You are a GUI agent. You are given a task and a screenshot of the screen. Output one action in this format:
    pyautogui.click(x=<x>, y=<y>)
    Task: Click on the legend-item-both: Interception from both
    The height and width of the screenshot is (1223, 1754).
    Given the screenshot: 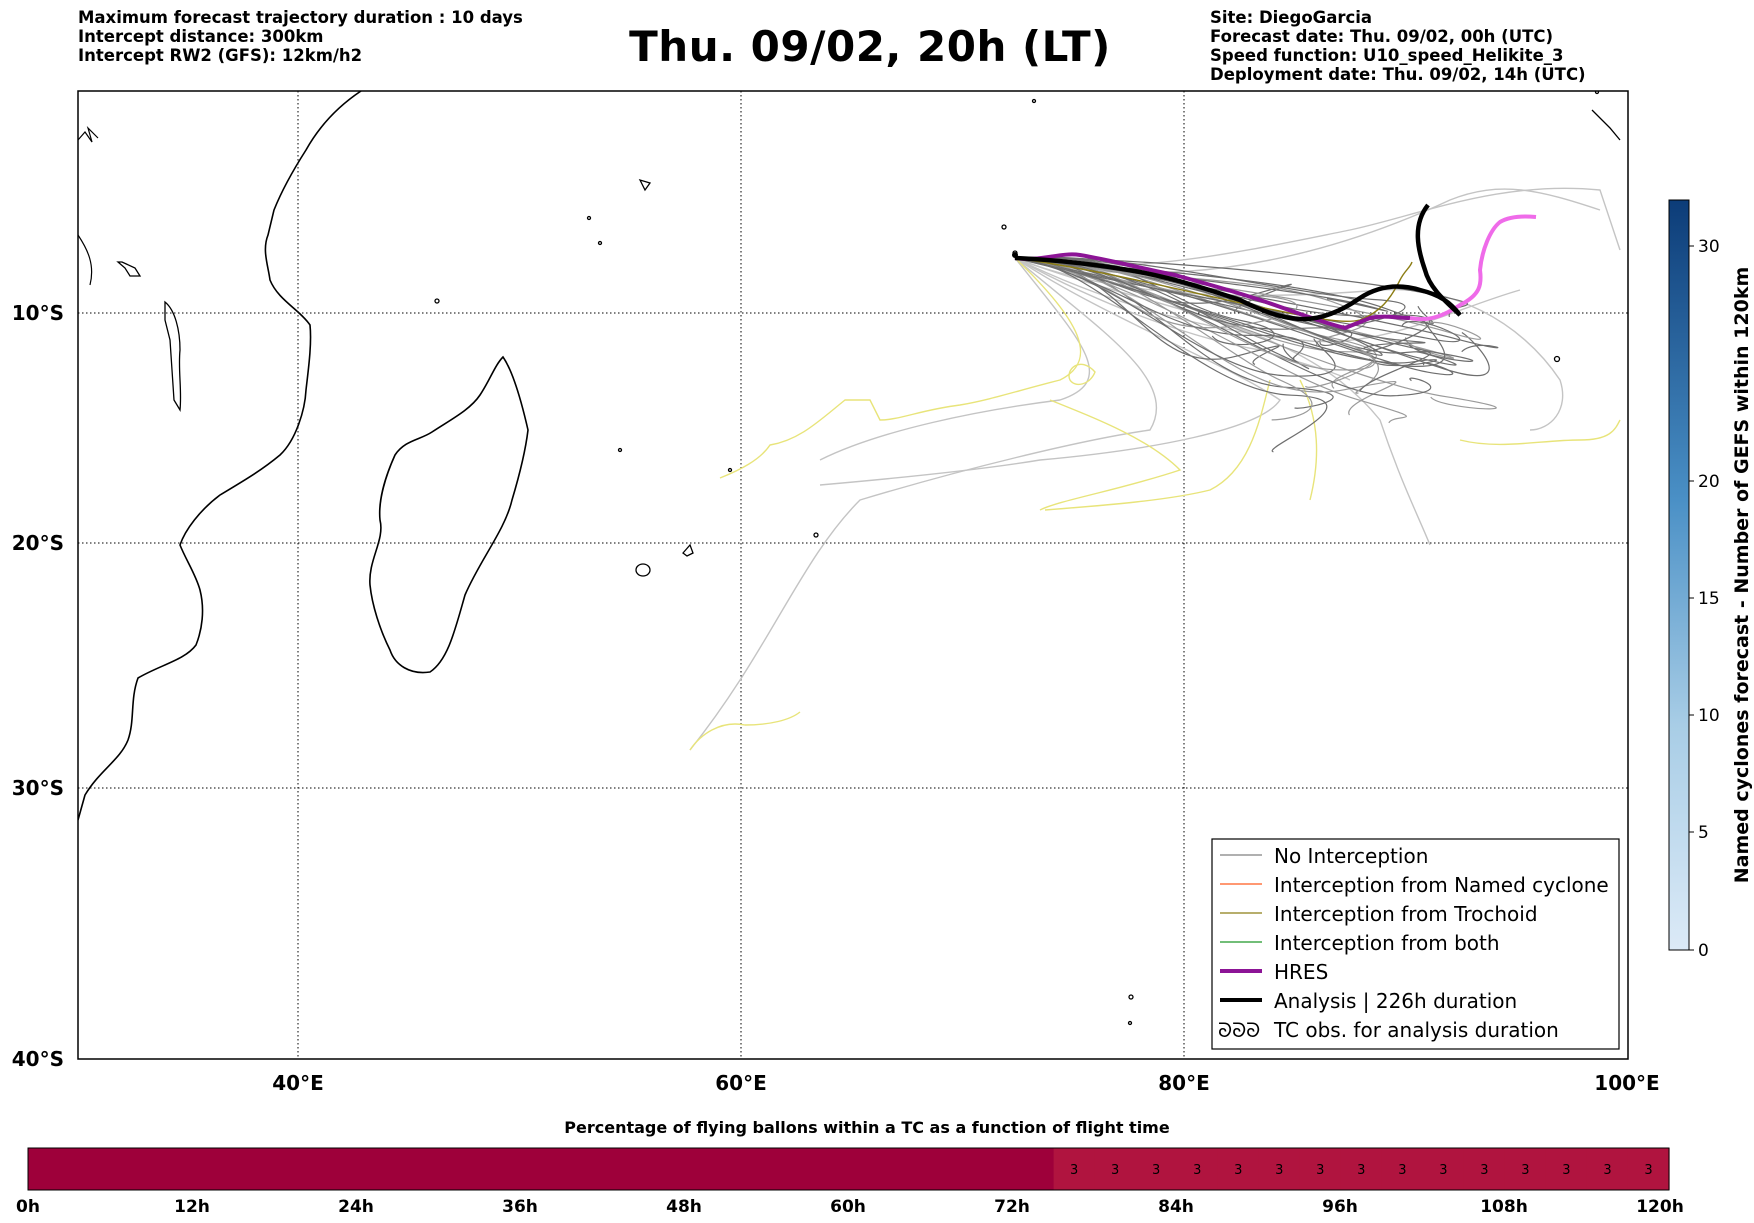 What is the action you would take?
    pyautogui.click(x=1360, y=943)
    